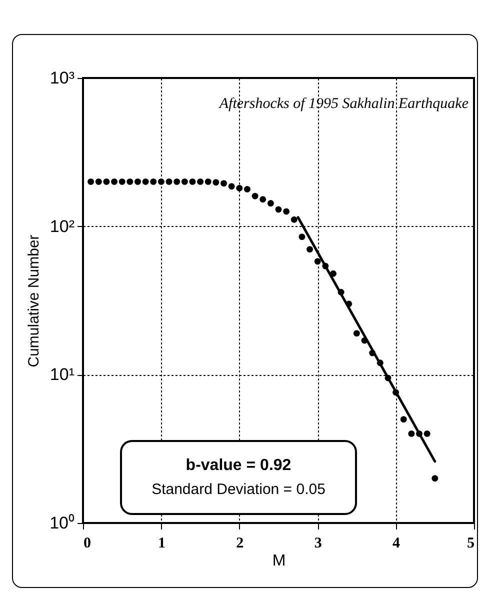 Image resolution: width=492 pixels, height=595 pixels. Describe the element at coordinates (396, 544) in the screenshot. I see `x-tick-label: 4` at that location.